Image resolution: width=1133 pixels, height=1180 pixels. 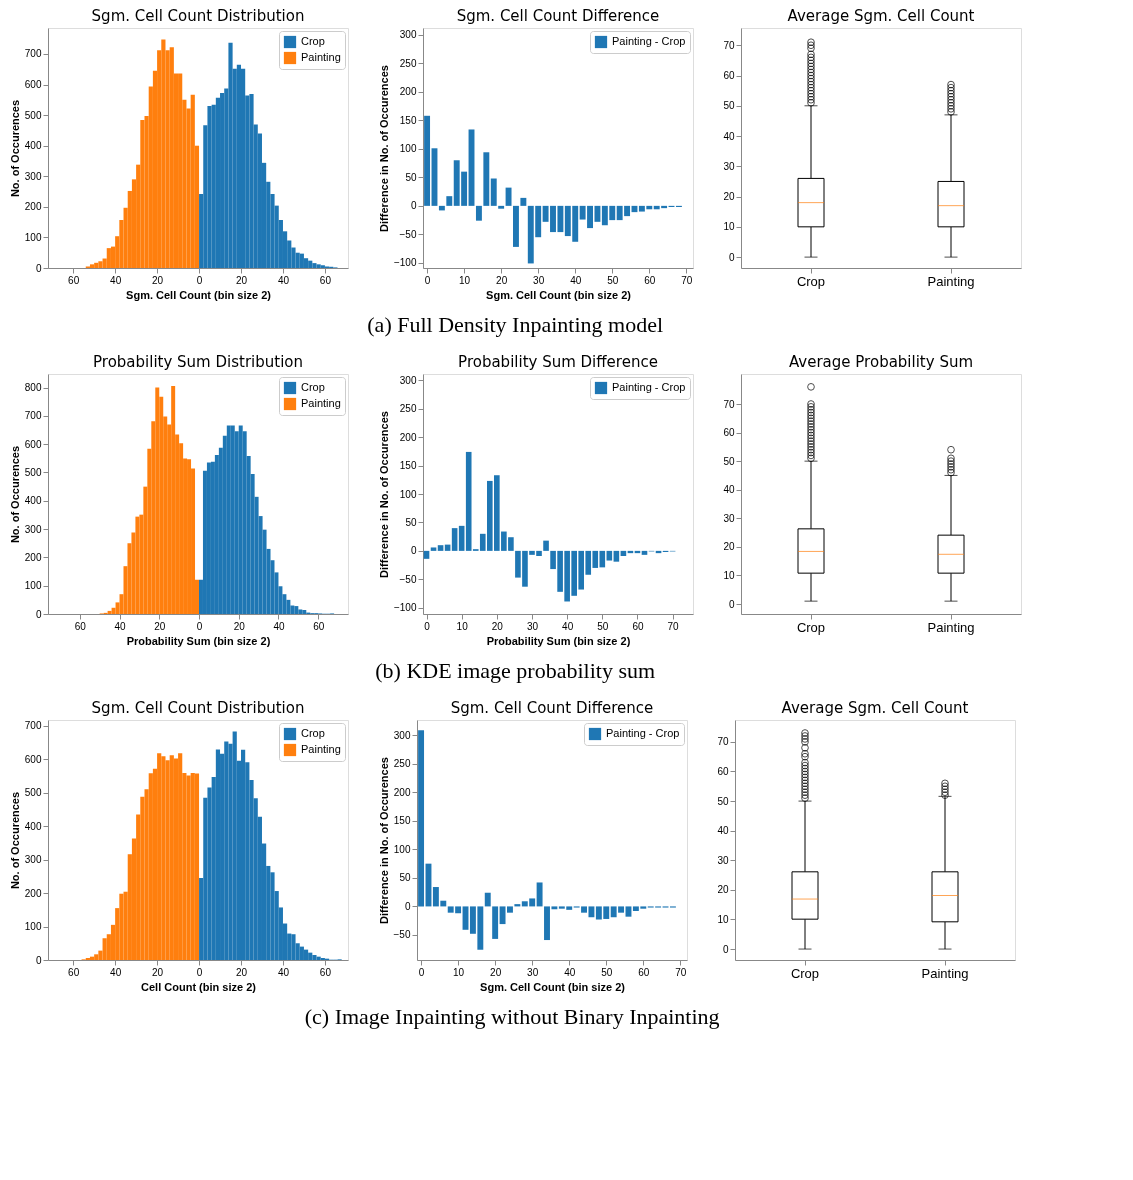 What do you see at coordinates (552, 708) in the screenshot?
I see `chart-title: Sgm. Cell Count Difference` at bounding box center [552, 708].